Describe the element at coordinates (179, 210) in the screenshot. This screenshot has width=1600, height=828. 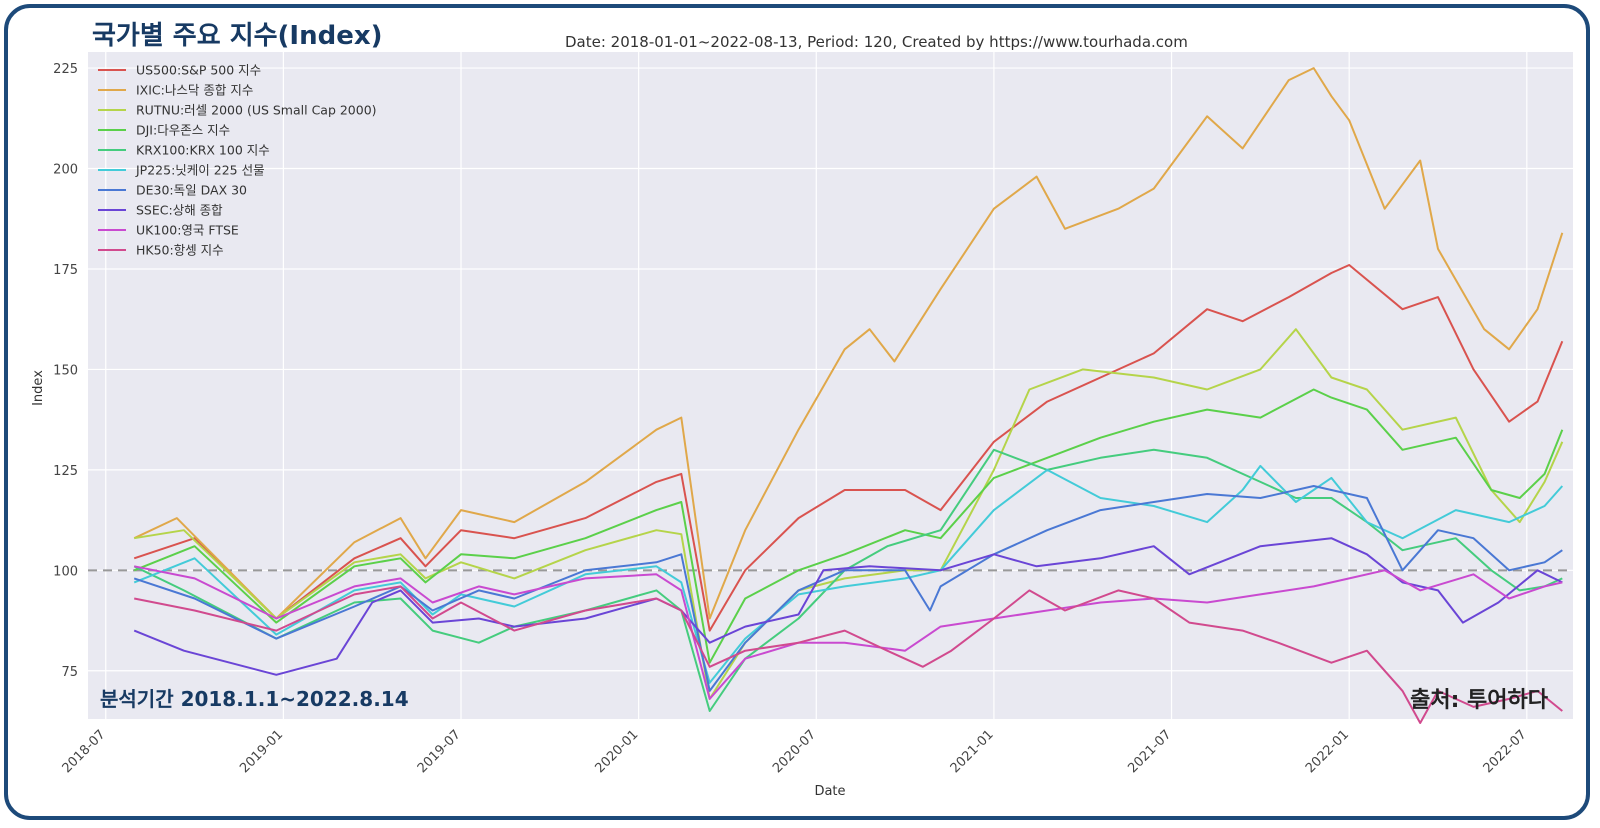
I see `legend-item: SSEC:상해 종합` at that location.